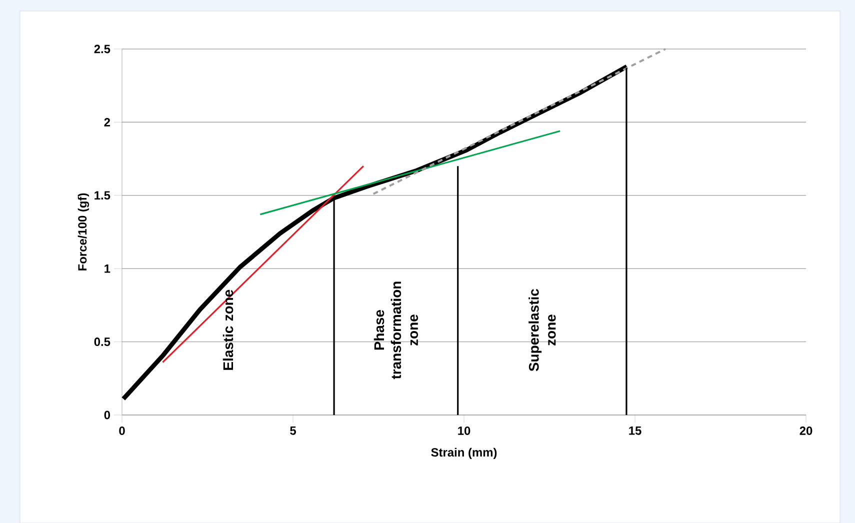  I want to click on y-tick-label: 0, so click(107, 415).